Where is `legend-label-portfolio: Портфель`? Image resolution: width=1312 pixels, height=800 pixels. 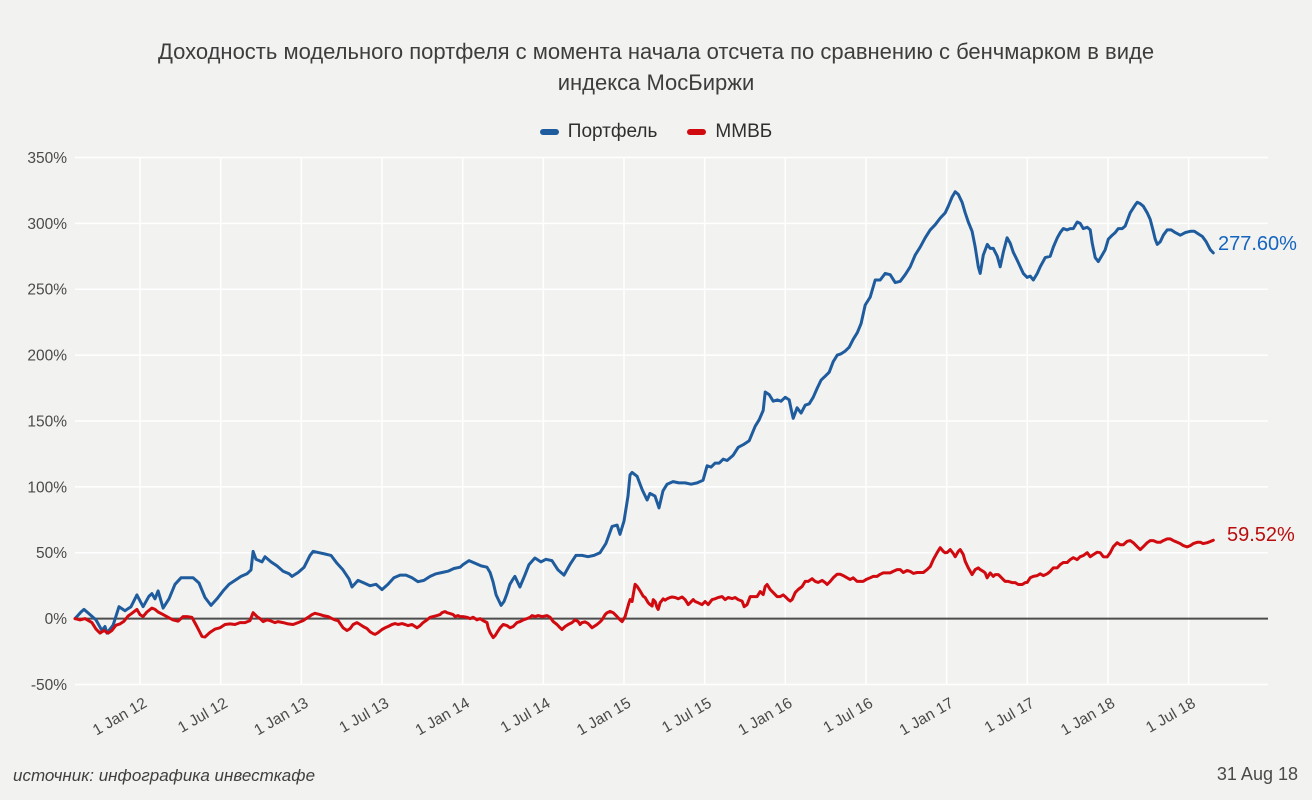
legend-label-portfolio: Портфель is located at coordinates (612, 131).